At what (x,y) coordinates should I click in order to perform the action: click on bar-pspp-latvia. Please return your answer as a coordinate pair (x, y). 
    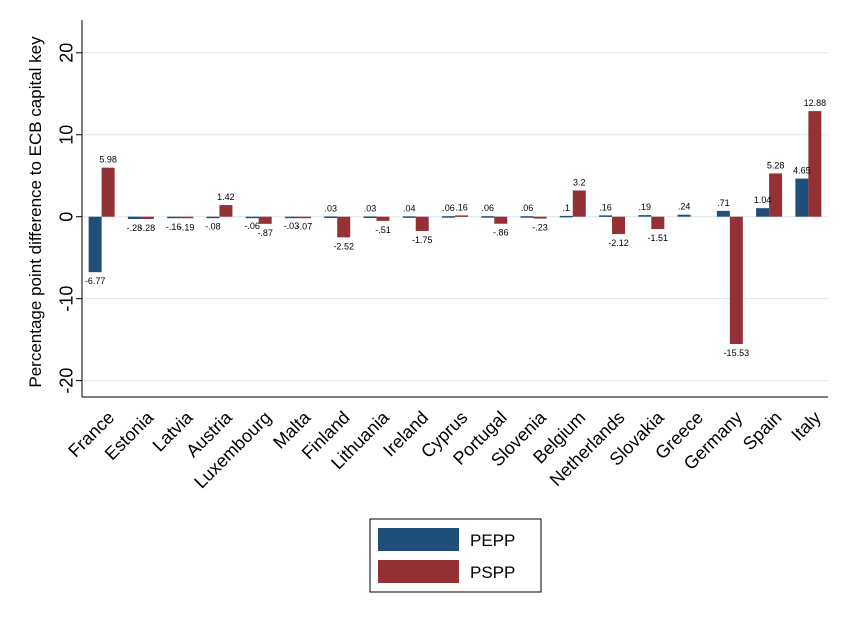
    Looking at the image, I should click on (187, 217).